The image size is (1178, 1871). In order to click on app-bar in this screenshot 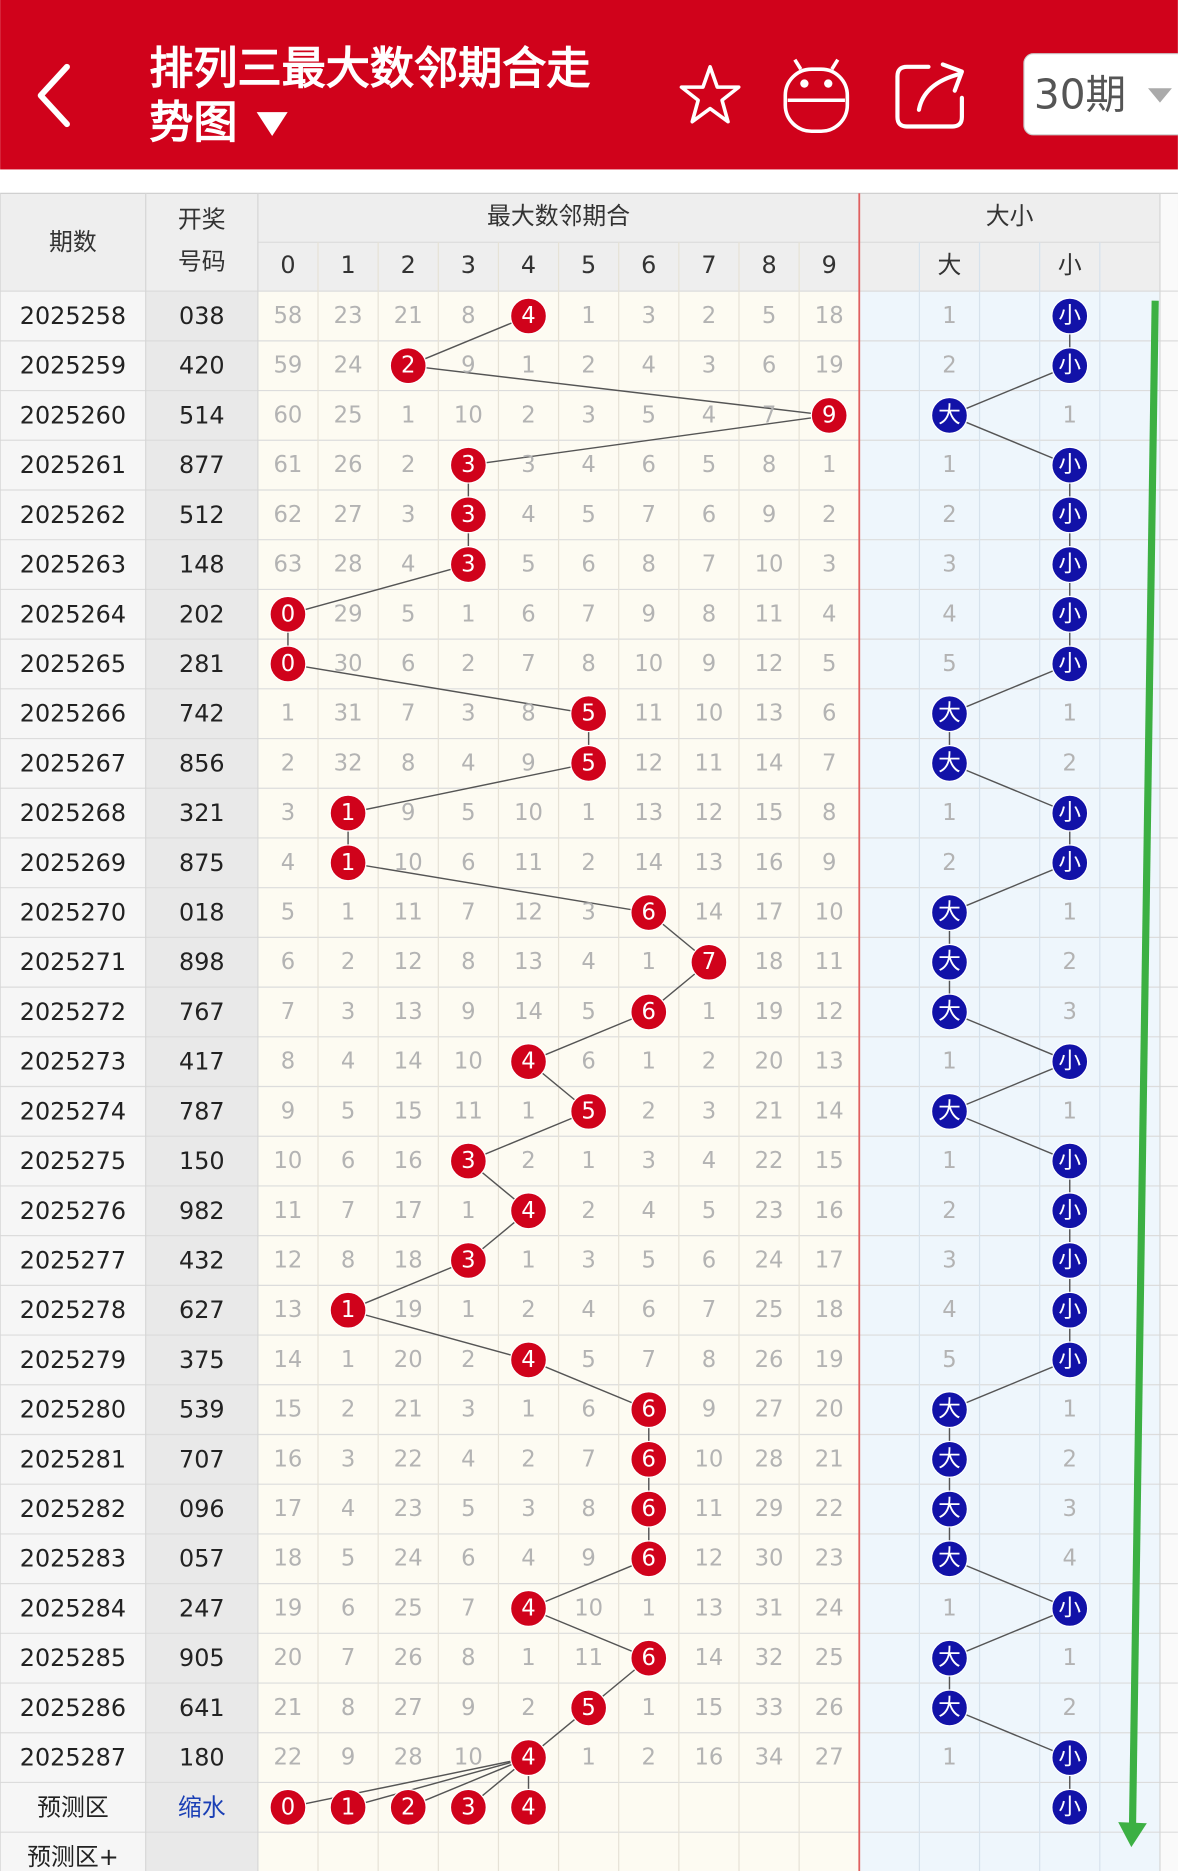, I will do `click(589, 85)`.